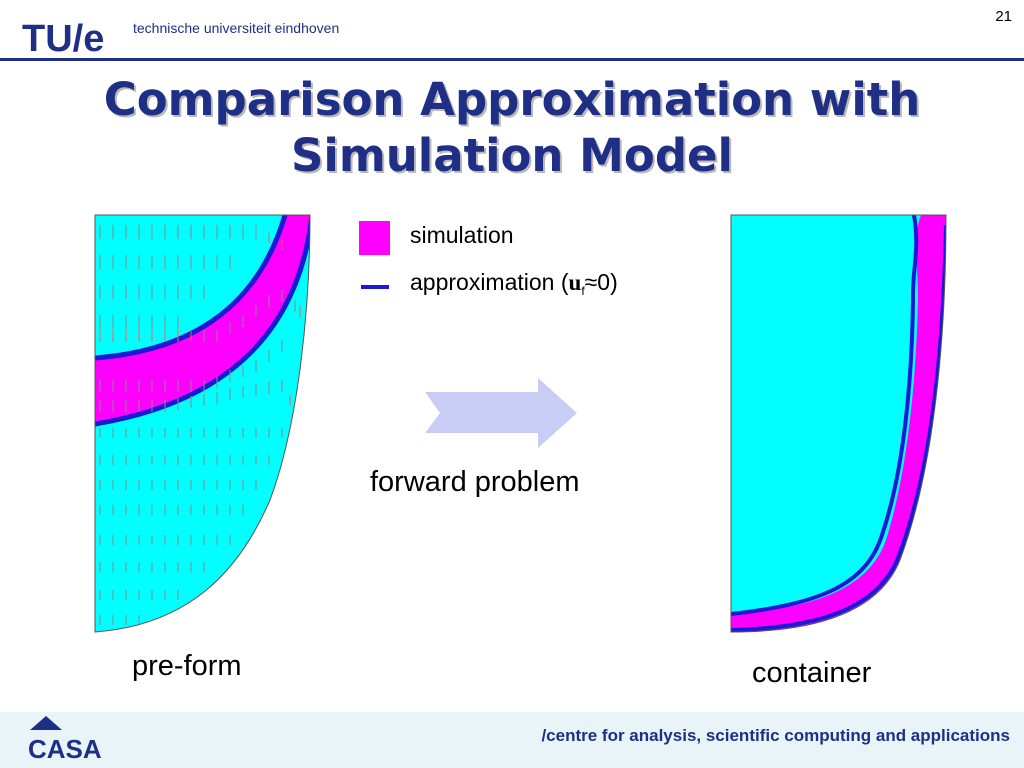 The width and height of the screenshot is (1024, 768). What do you see at coordinates (65, 749) in the screenshot?
I see `casa-logo-text: CASA` at bounding box center [65, 749].